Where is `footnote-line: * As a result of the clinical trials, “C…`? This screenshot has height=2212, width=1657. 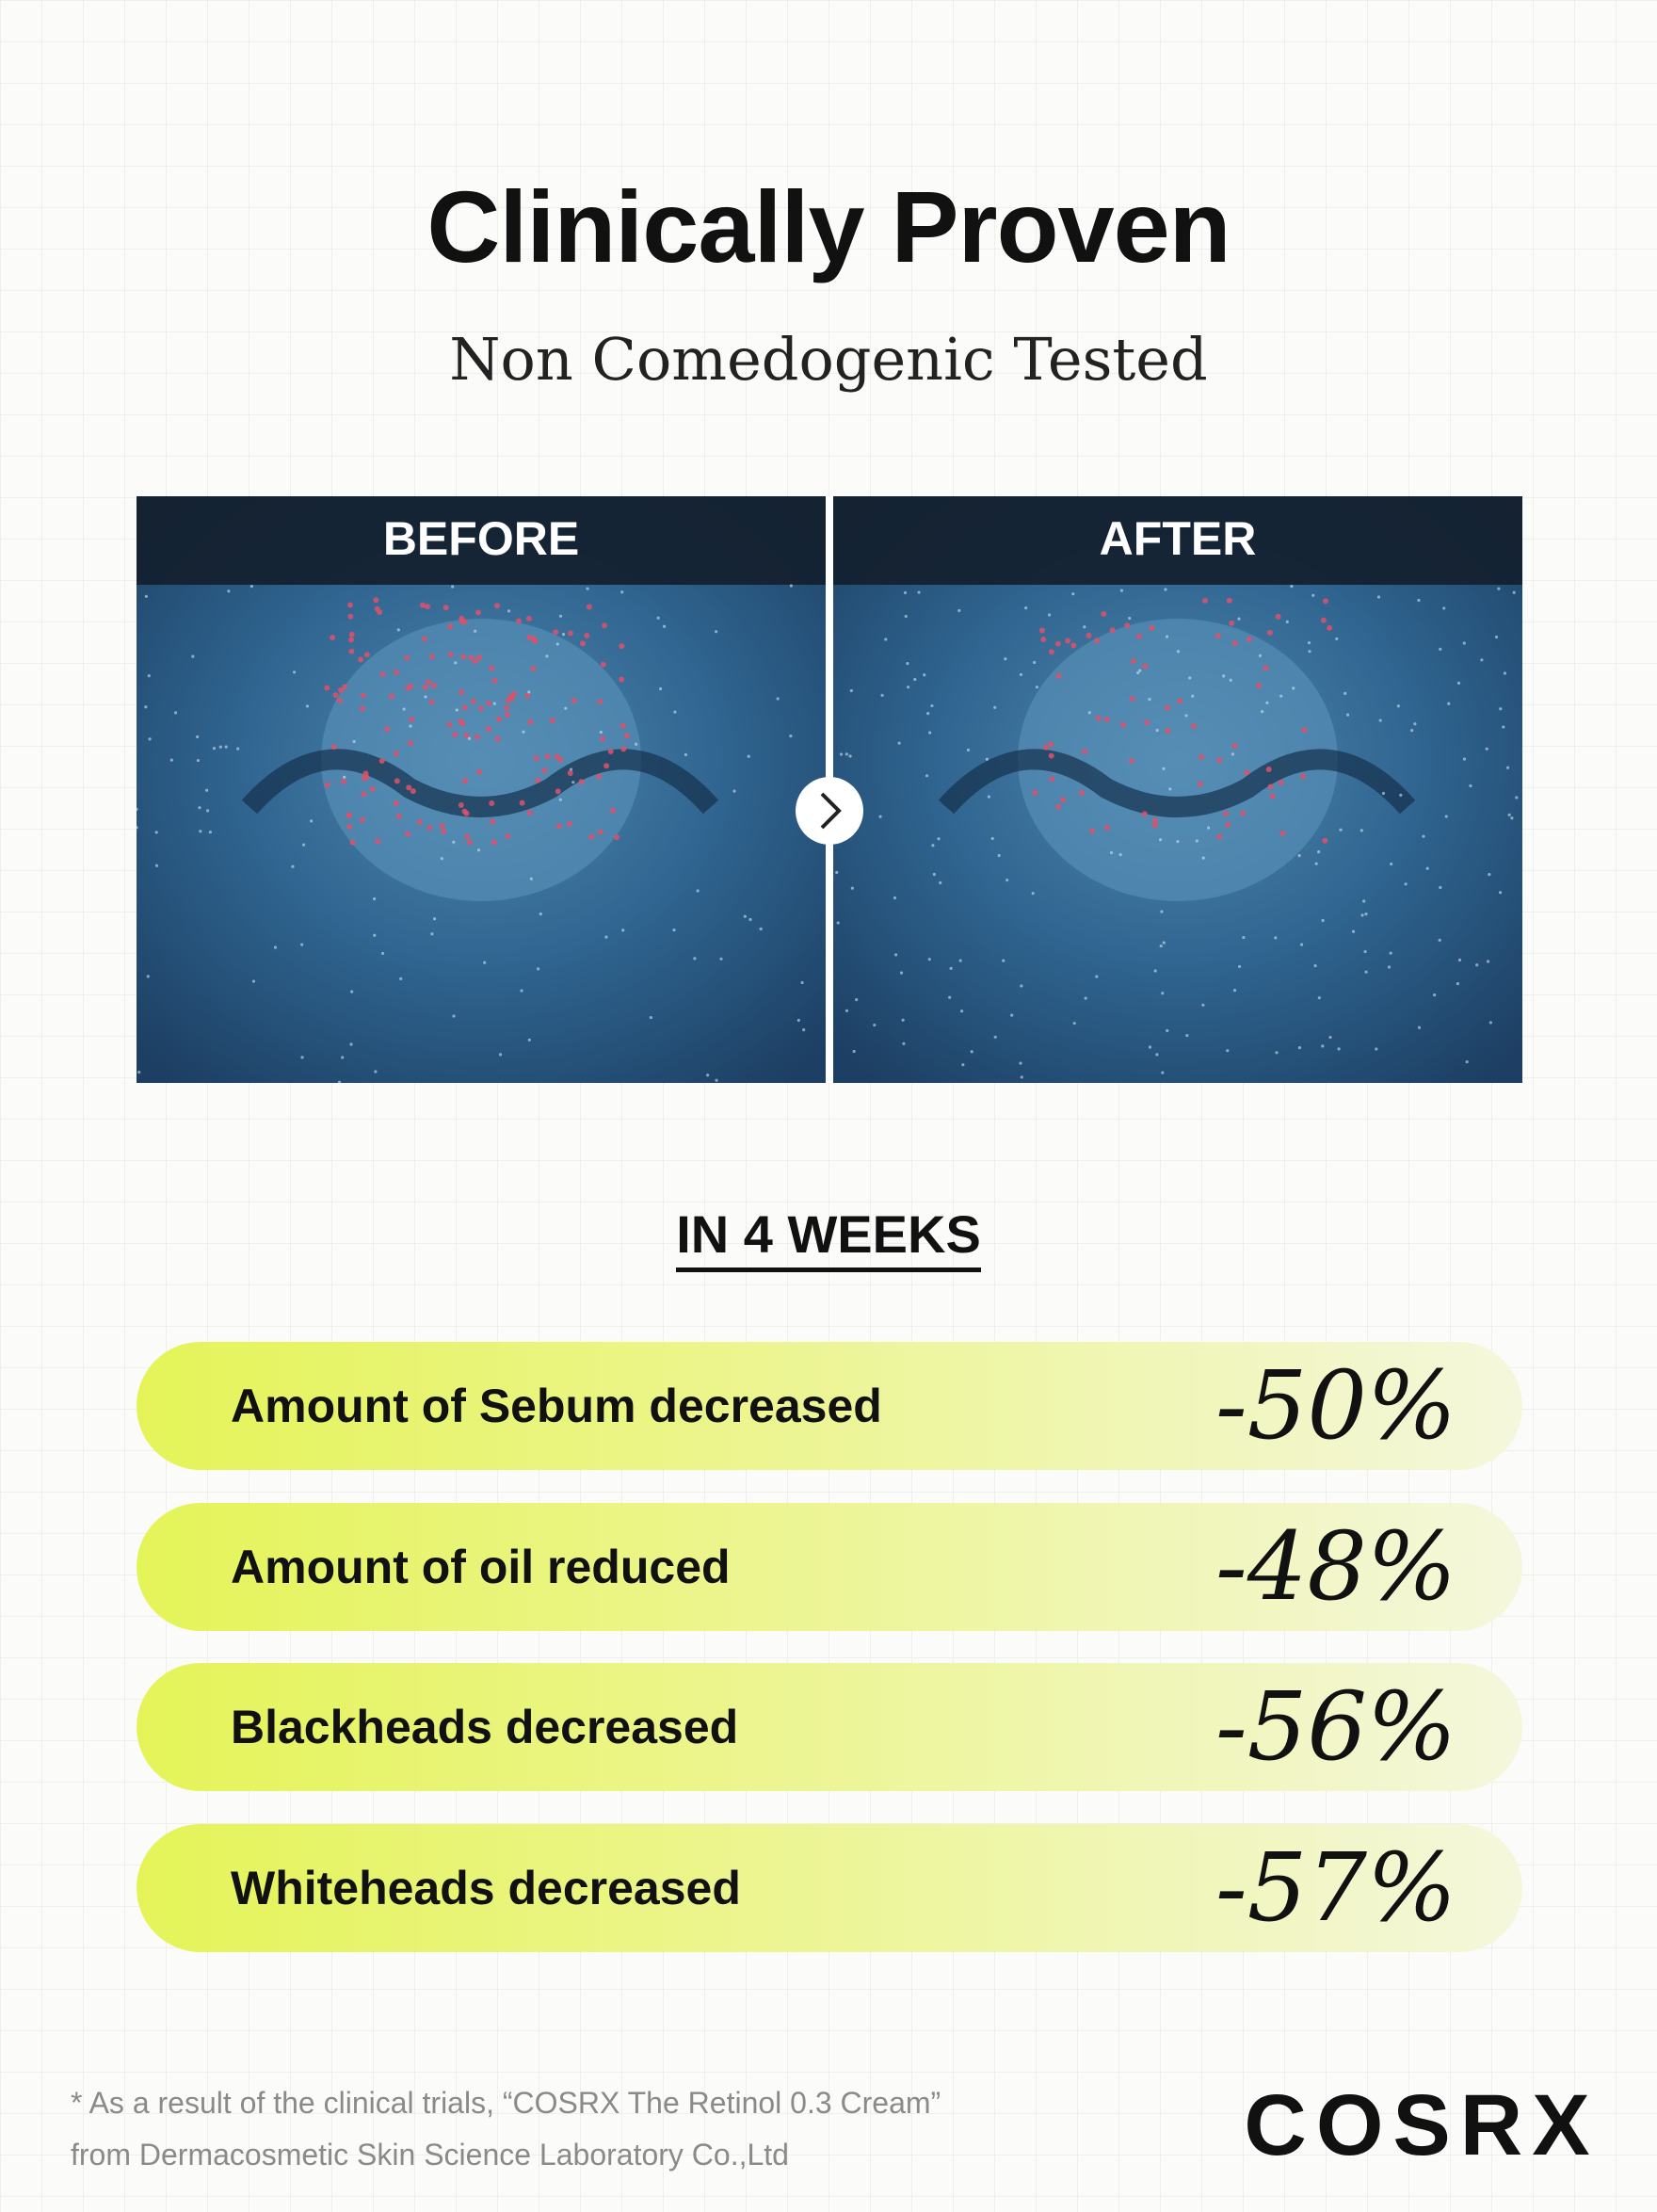
footnote-line: * As a result of the clinical trials, “C… is located at coordinates (506, 2103).